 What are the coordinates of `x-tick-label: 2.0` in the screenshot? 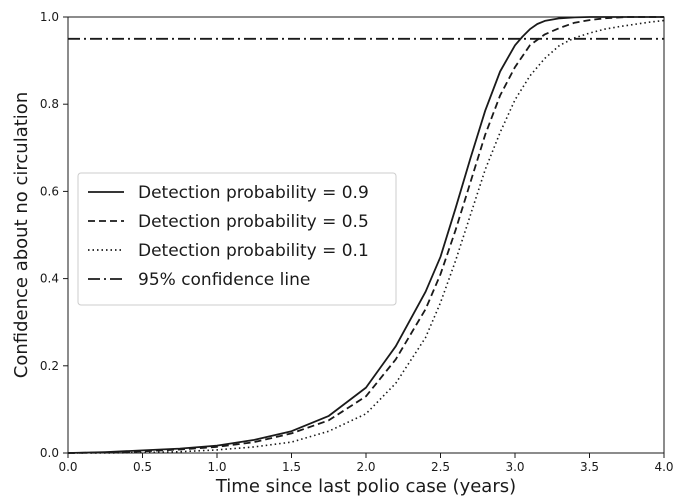 It's located at (365, 467).